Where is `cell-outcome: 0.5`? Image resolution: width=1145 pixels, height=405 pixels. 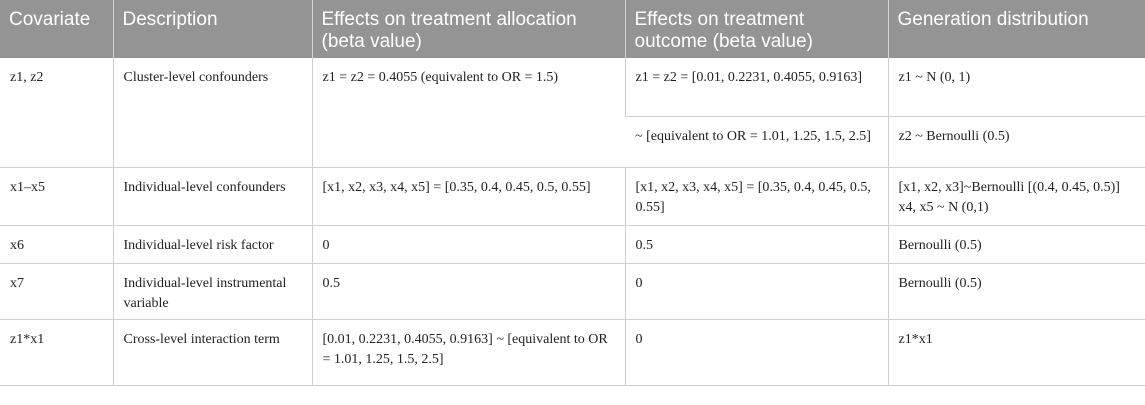 cell-outcome: 0.5 is located at coordinates (756, 243).